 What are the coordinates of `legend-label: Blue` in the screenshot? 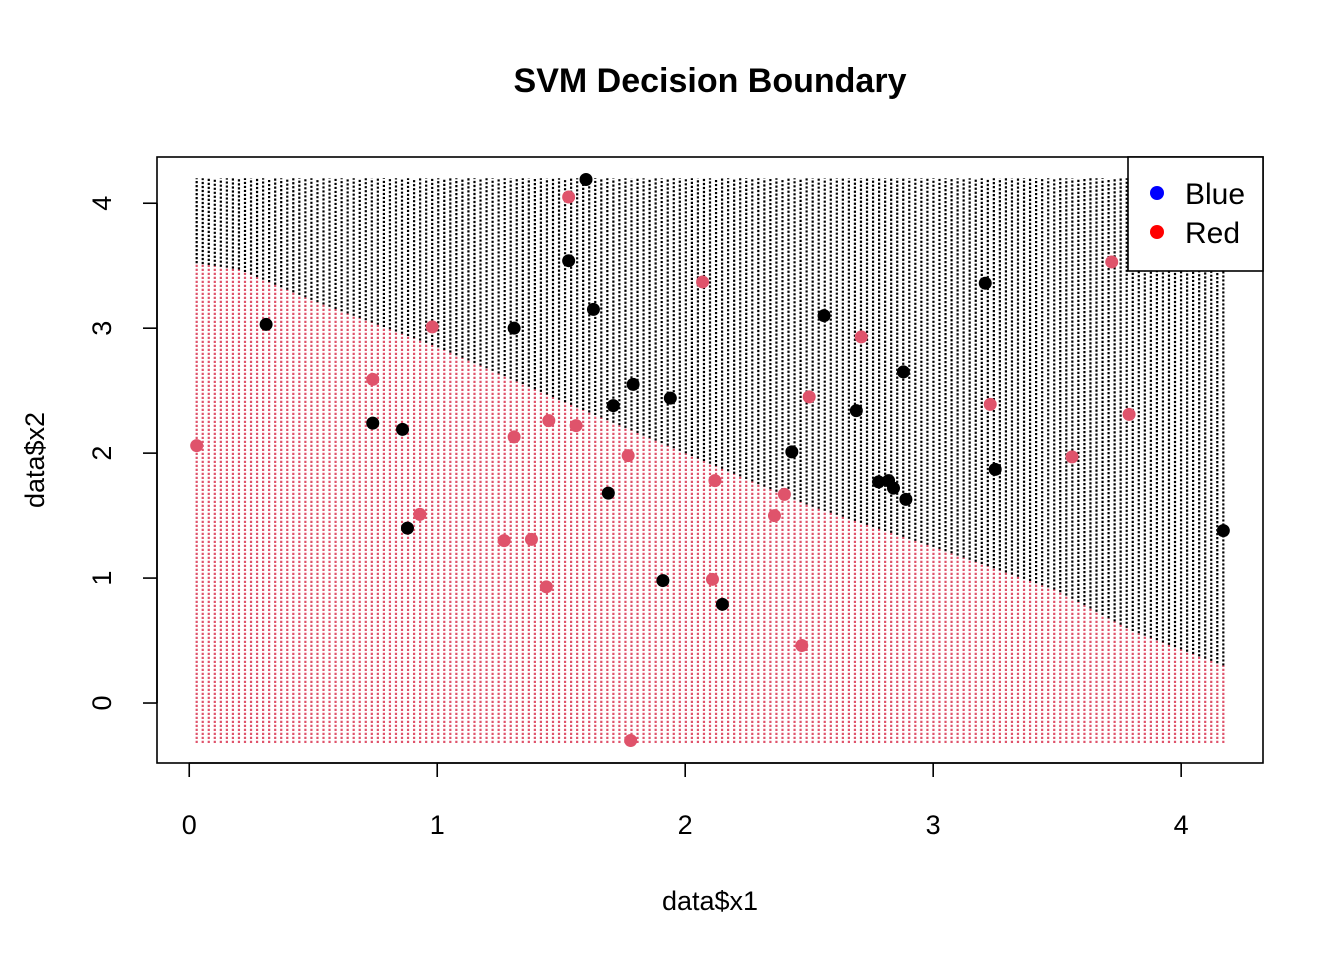 It's located at (1215, 194).